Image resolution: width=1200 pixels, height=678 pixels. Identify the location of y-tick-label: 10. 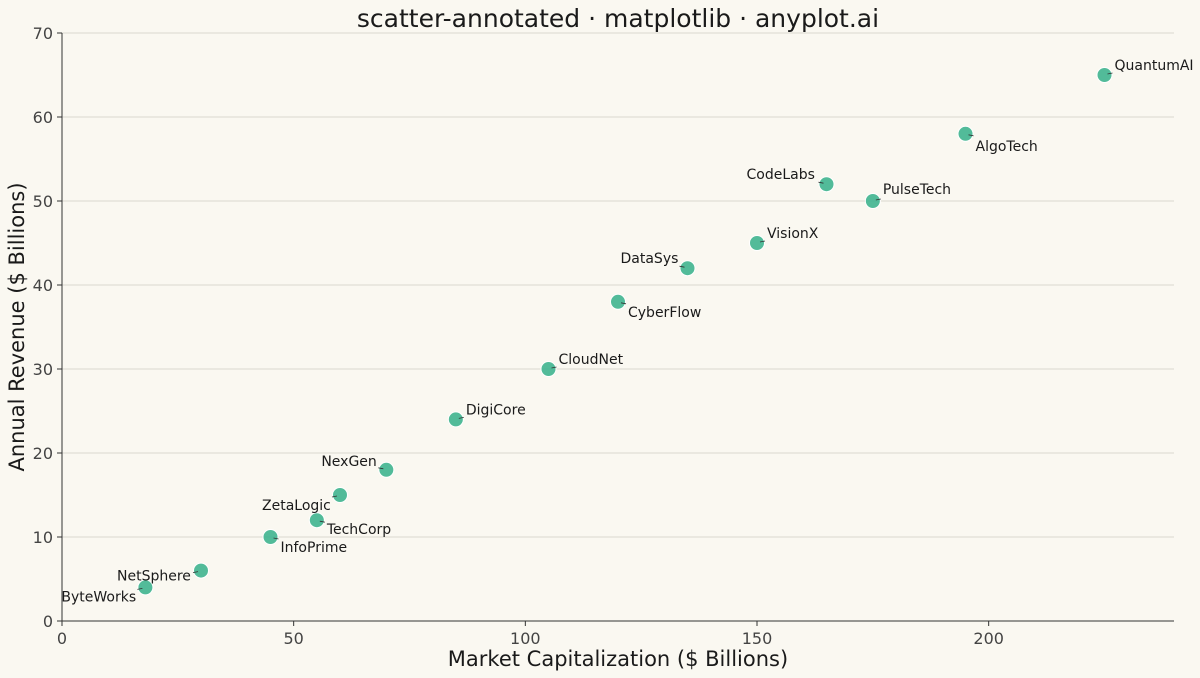
(43, 537).